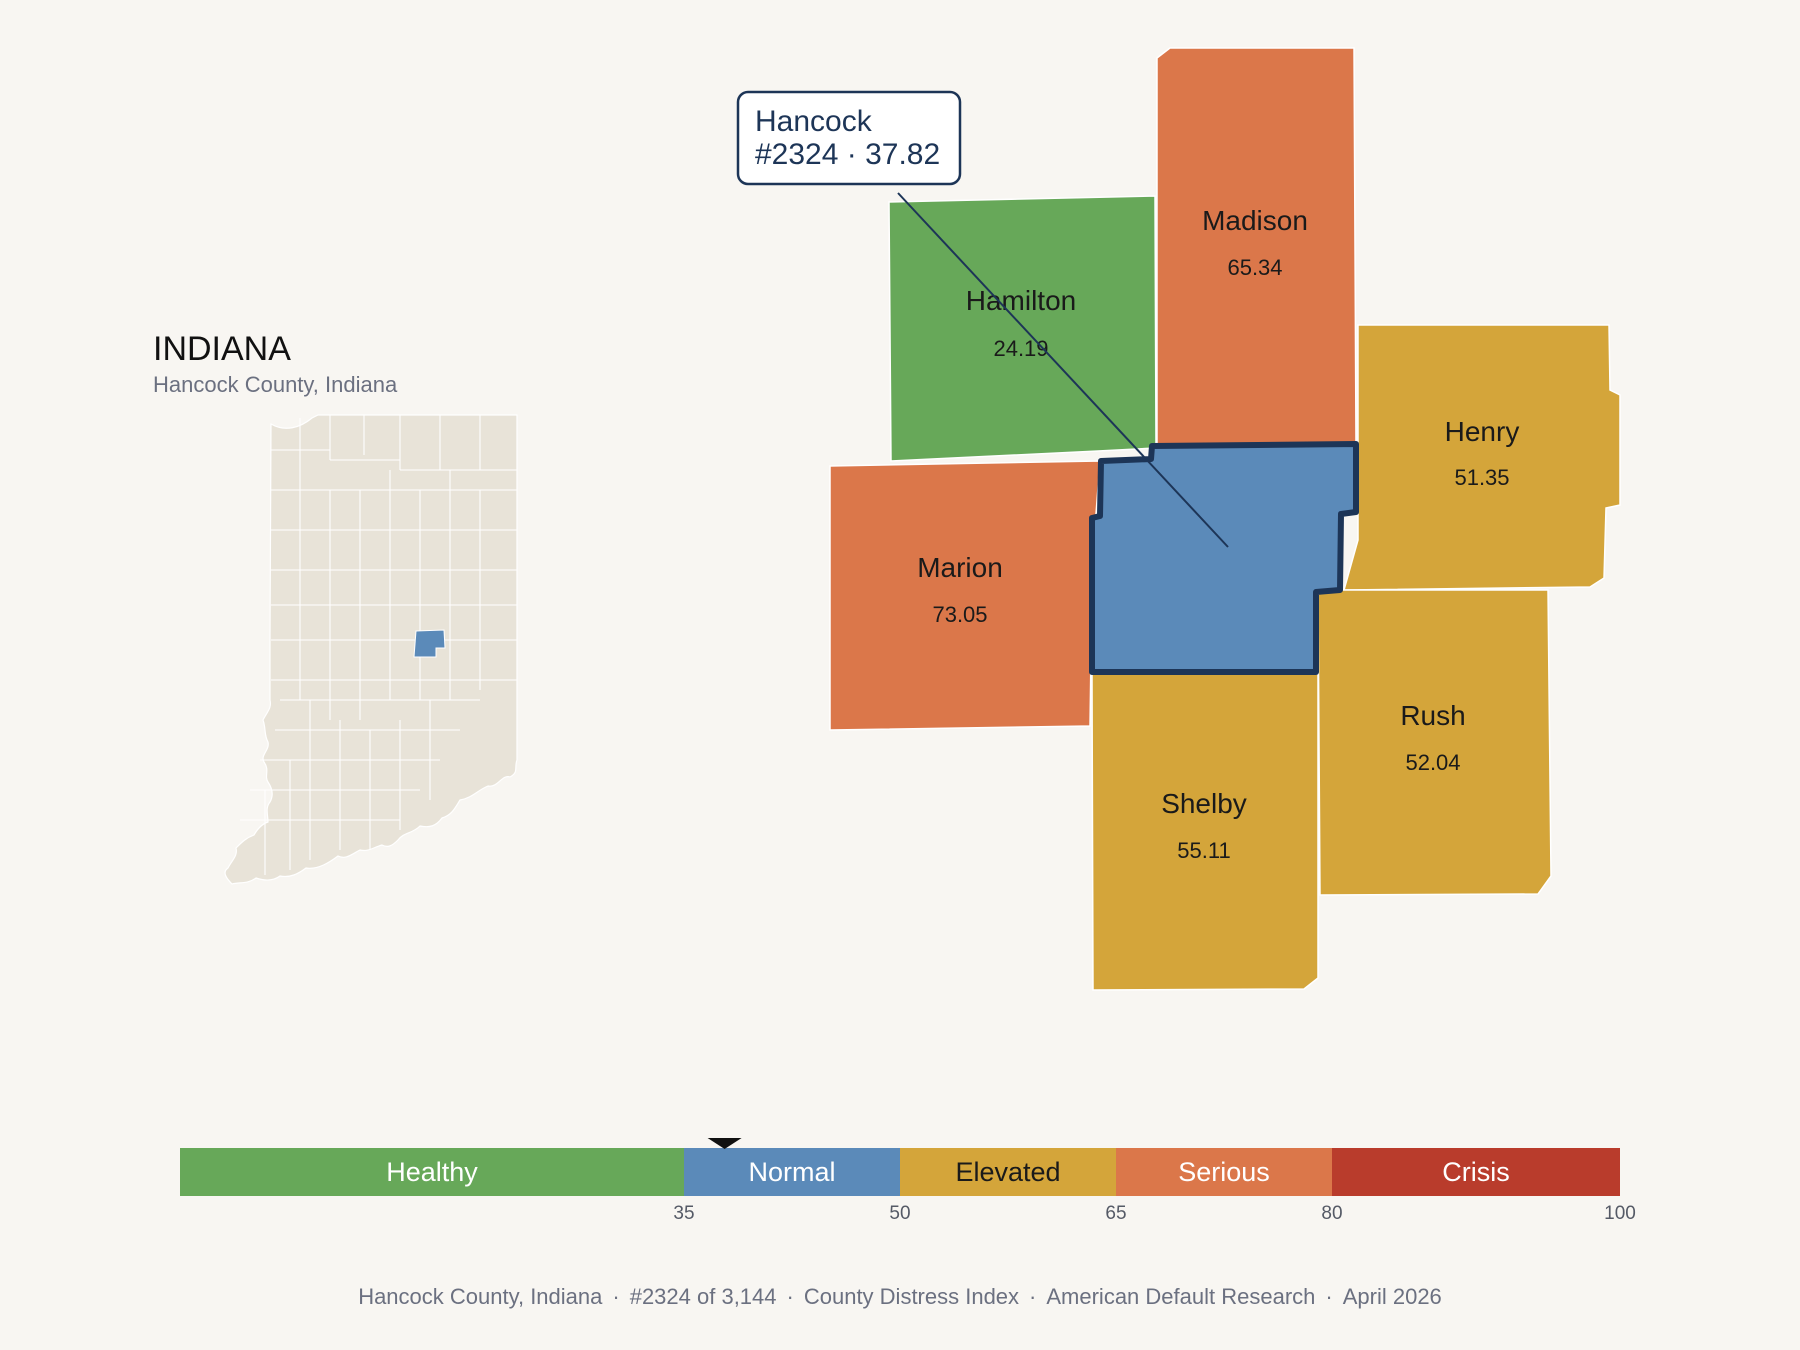  Describe the element at coordinates (960, 567) in the screenshot. I see `county-marion-name: Marion` at that location.